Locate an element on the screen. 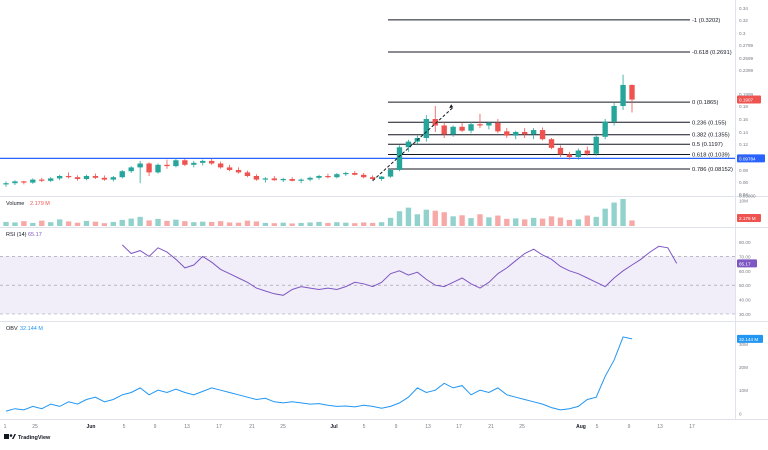 The image size is (768, 450). volume-legend-value: 2.179 M is located at coordinates (40, 204).